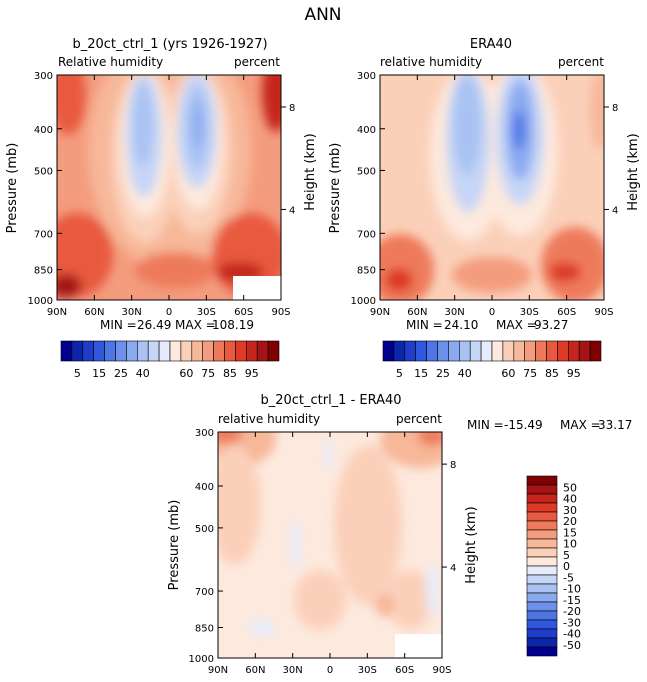  I want to click on max-value: 108.19, so click(233, 325).